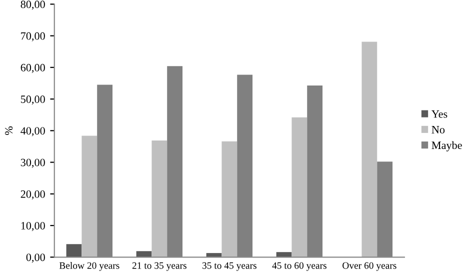 Image resolution: width=473 pixels, height=278 pixels. Describe the element at coordinates (440, 114) in the screenshot. I see `legend-label: Yes` at that location.